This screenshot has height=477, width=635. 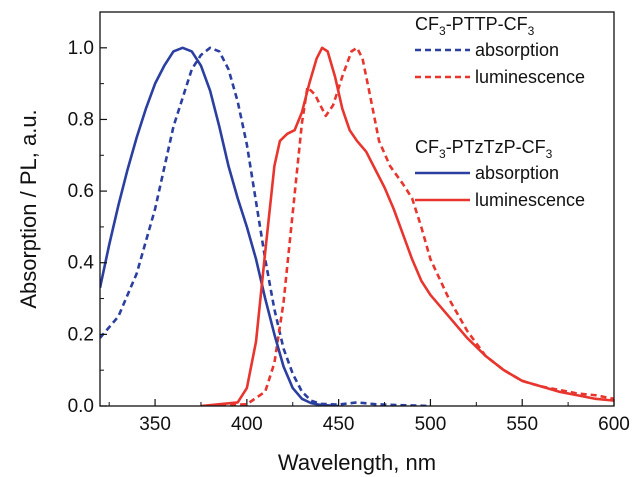 I want to click on y-axis-title: Absorption / PL, a.u., so click(x=28, y=208).